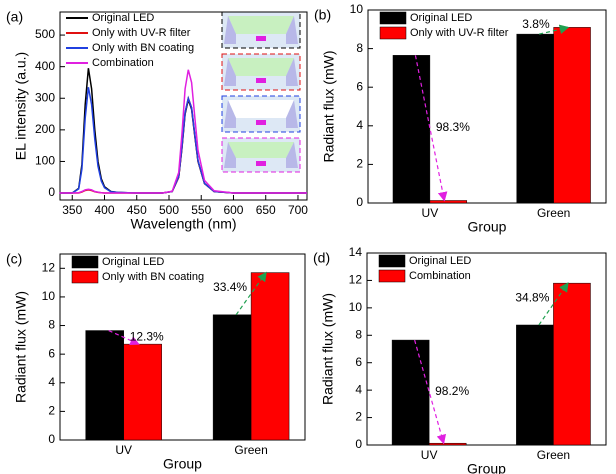  I want to click on y-tick-label: 500, so click(45, 34).